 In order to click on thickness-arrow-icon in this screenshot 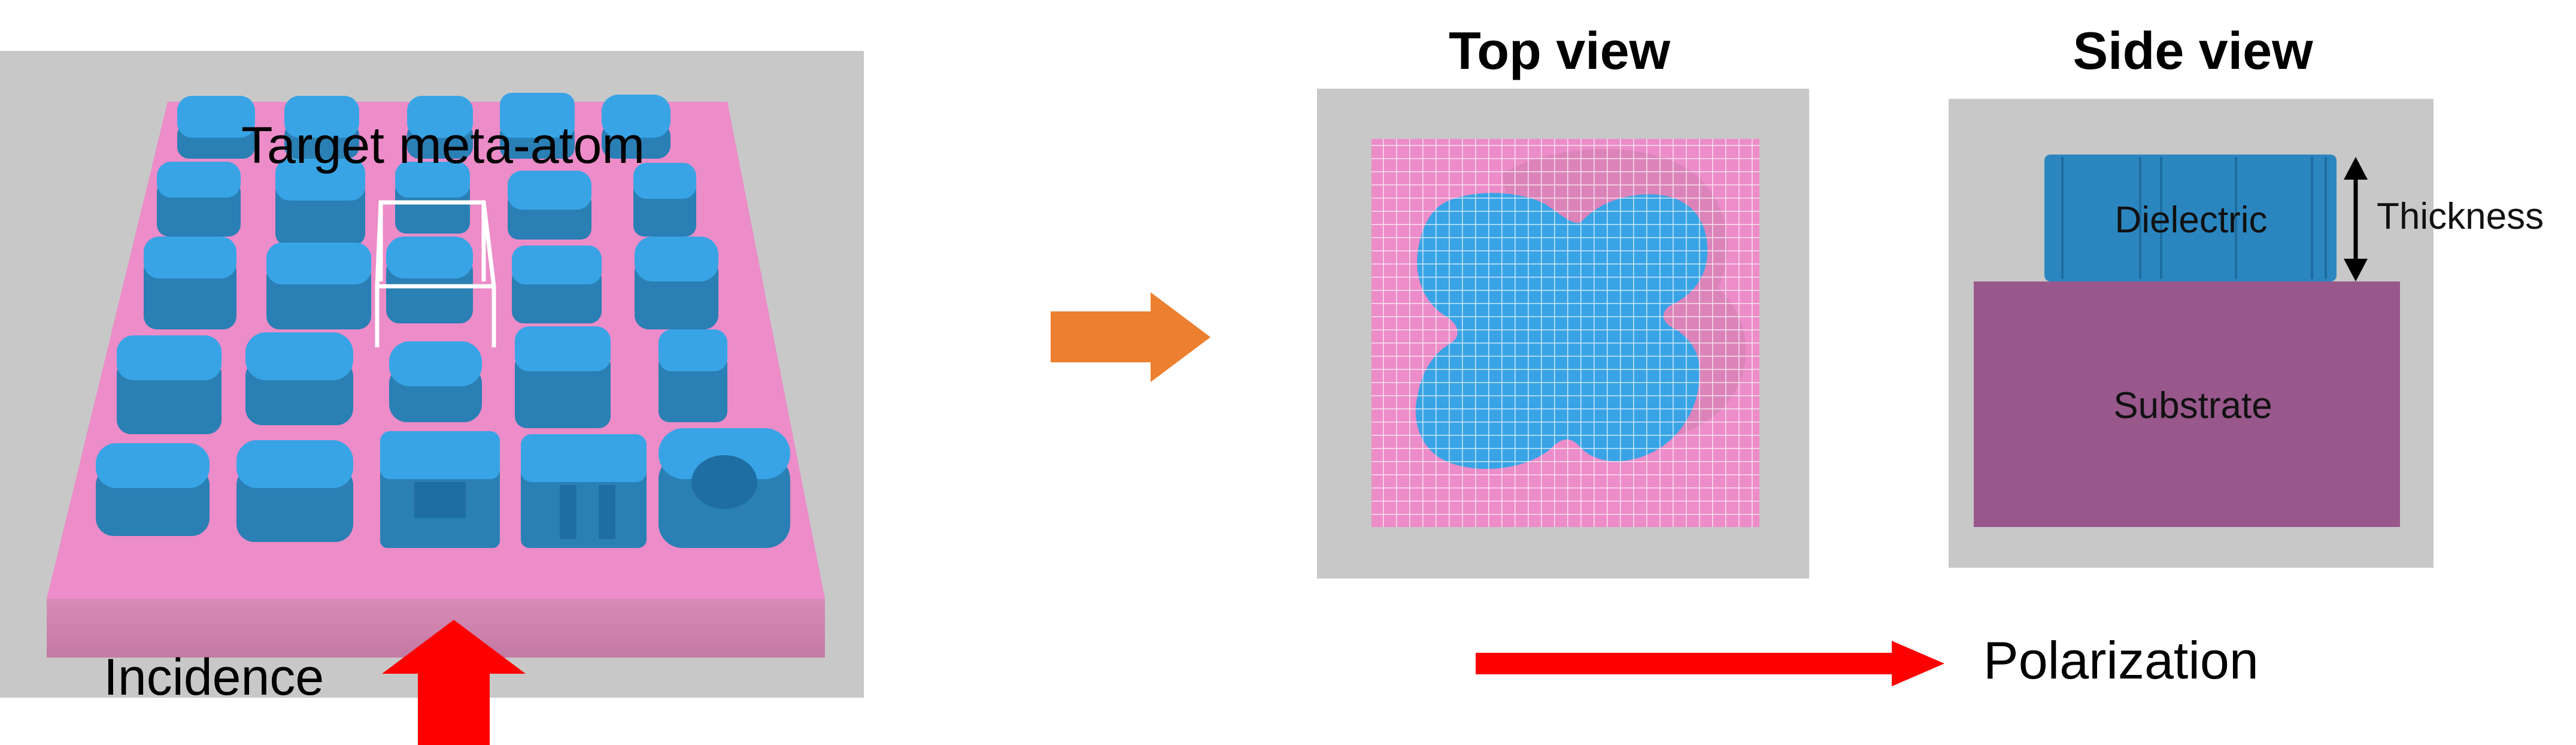, I will do `click(2356, 219)`.